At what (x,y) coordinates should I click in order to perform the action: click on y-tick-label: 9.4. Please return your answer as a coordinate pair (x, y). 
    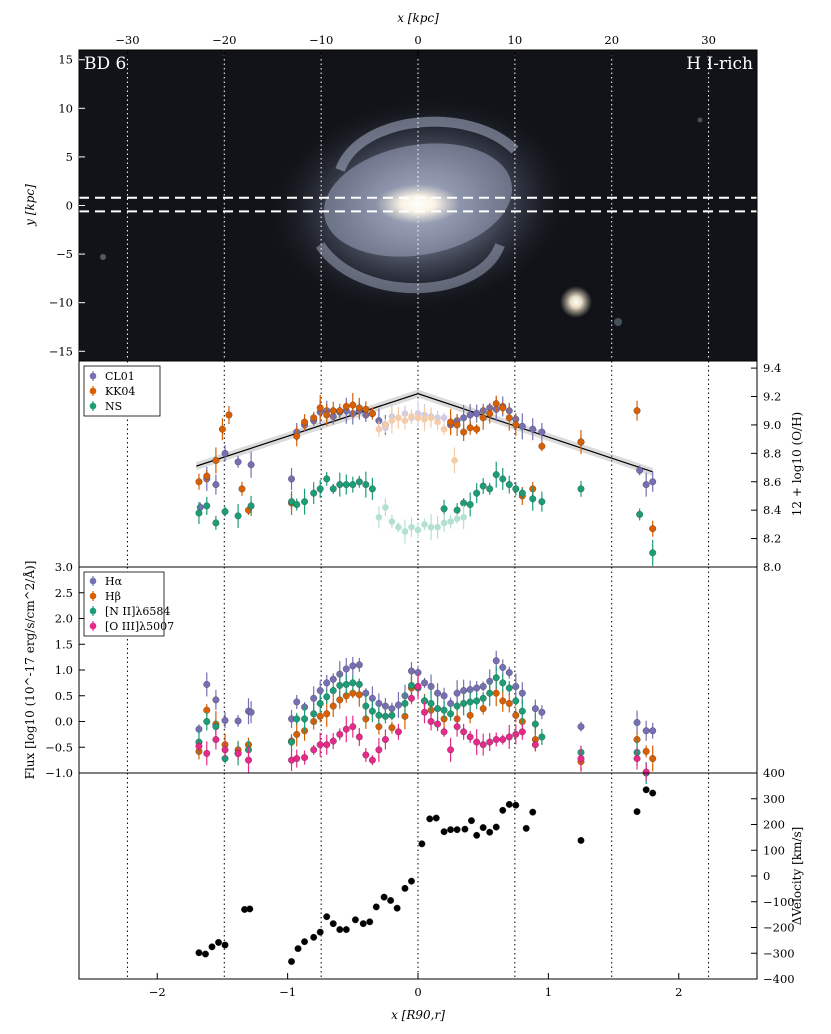
    Looking at the image, I should click on (772, 368).